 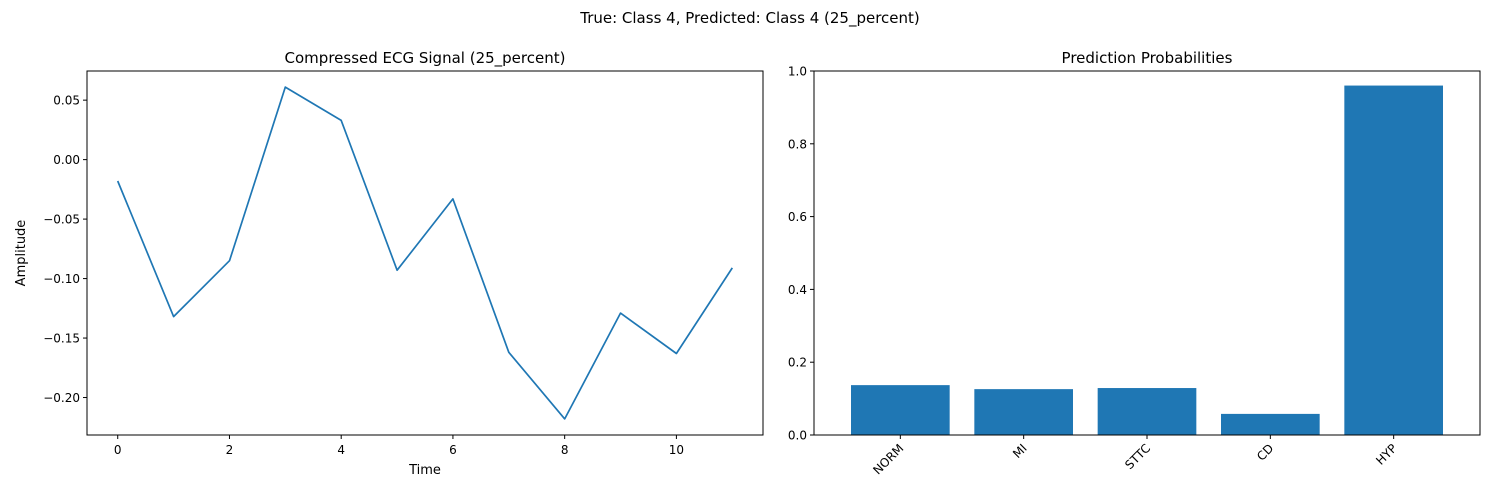 I want to click on y-tick-label: 0.0, so click(x=797, y=436).